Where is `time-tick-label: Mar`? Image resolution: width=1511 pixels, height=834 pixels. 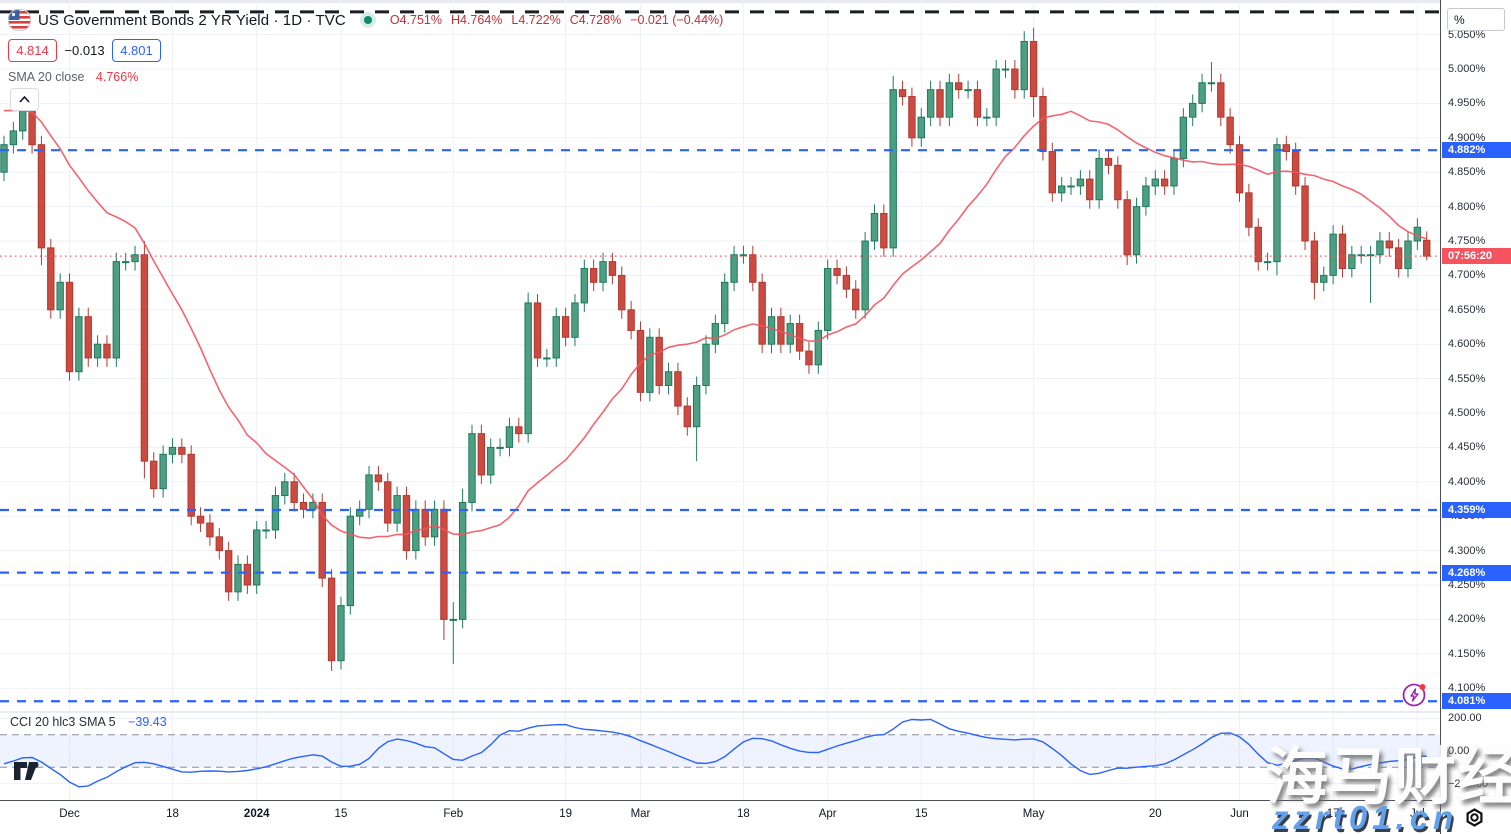
time-tick-label: Mar is located at coordinates (640, 814).